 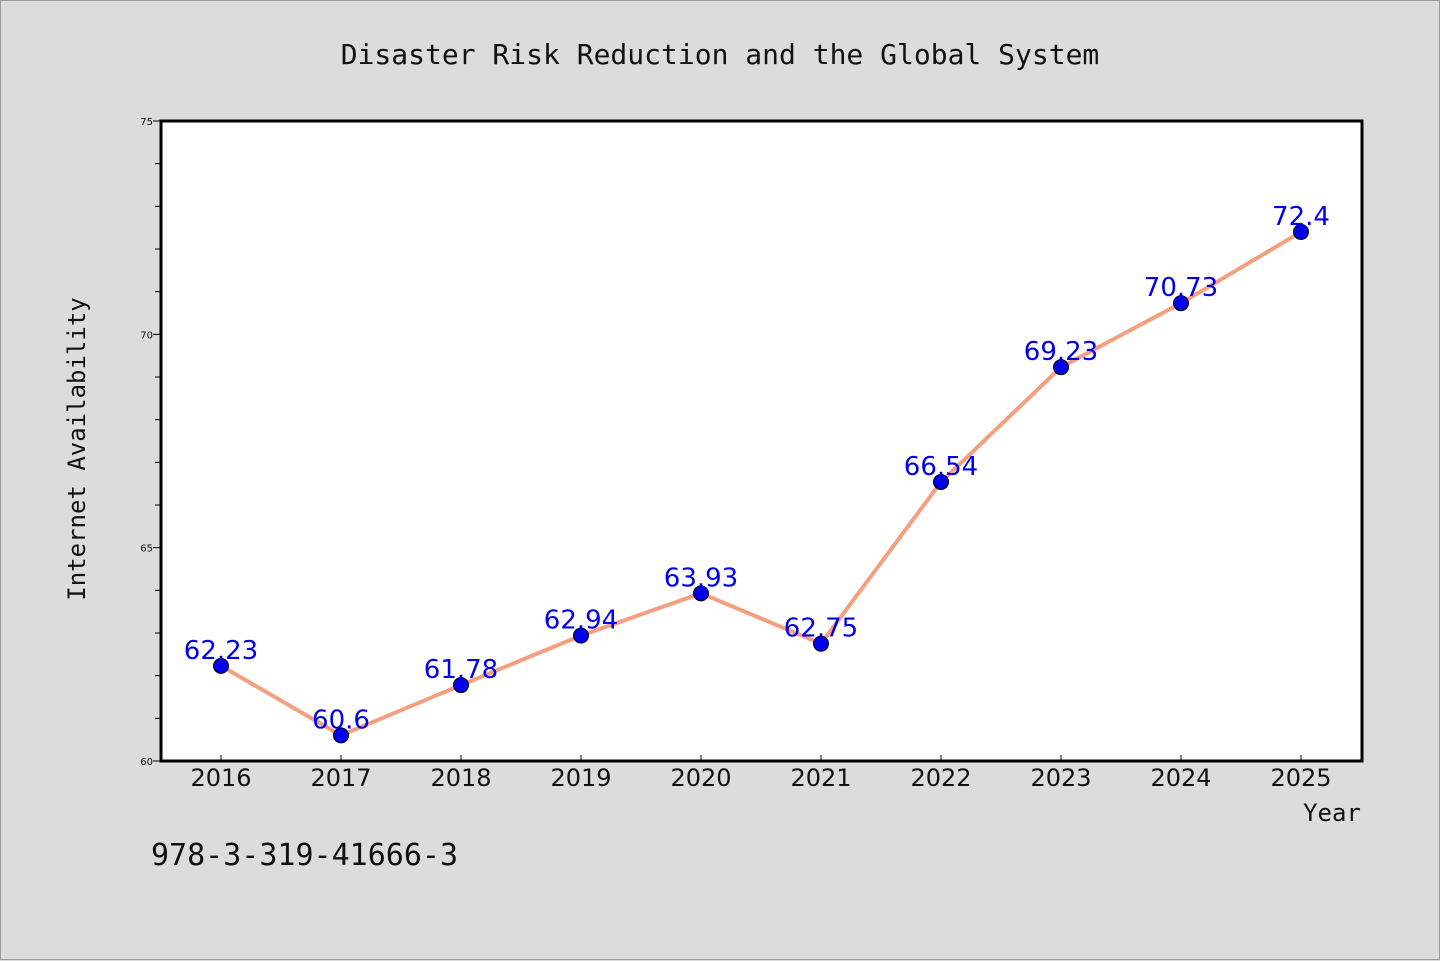 I want to click on data-label: 63.93, so click(x=701, y=578).